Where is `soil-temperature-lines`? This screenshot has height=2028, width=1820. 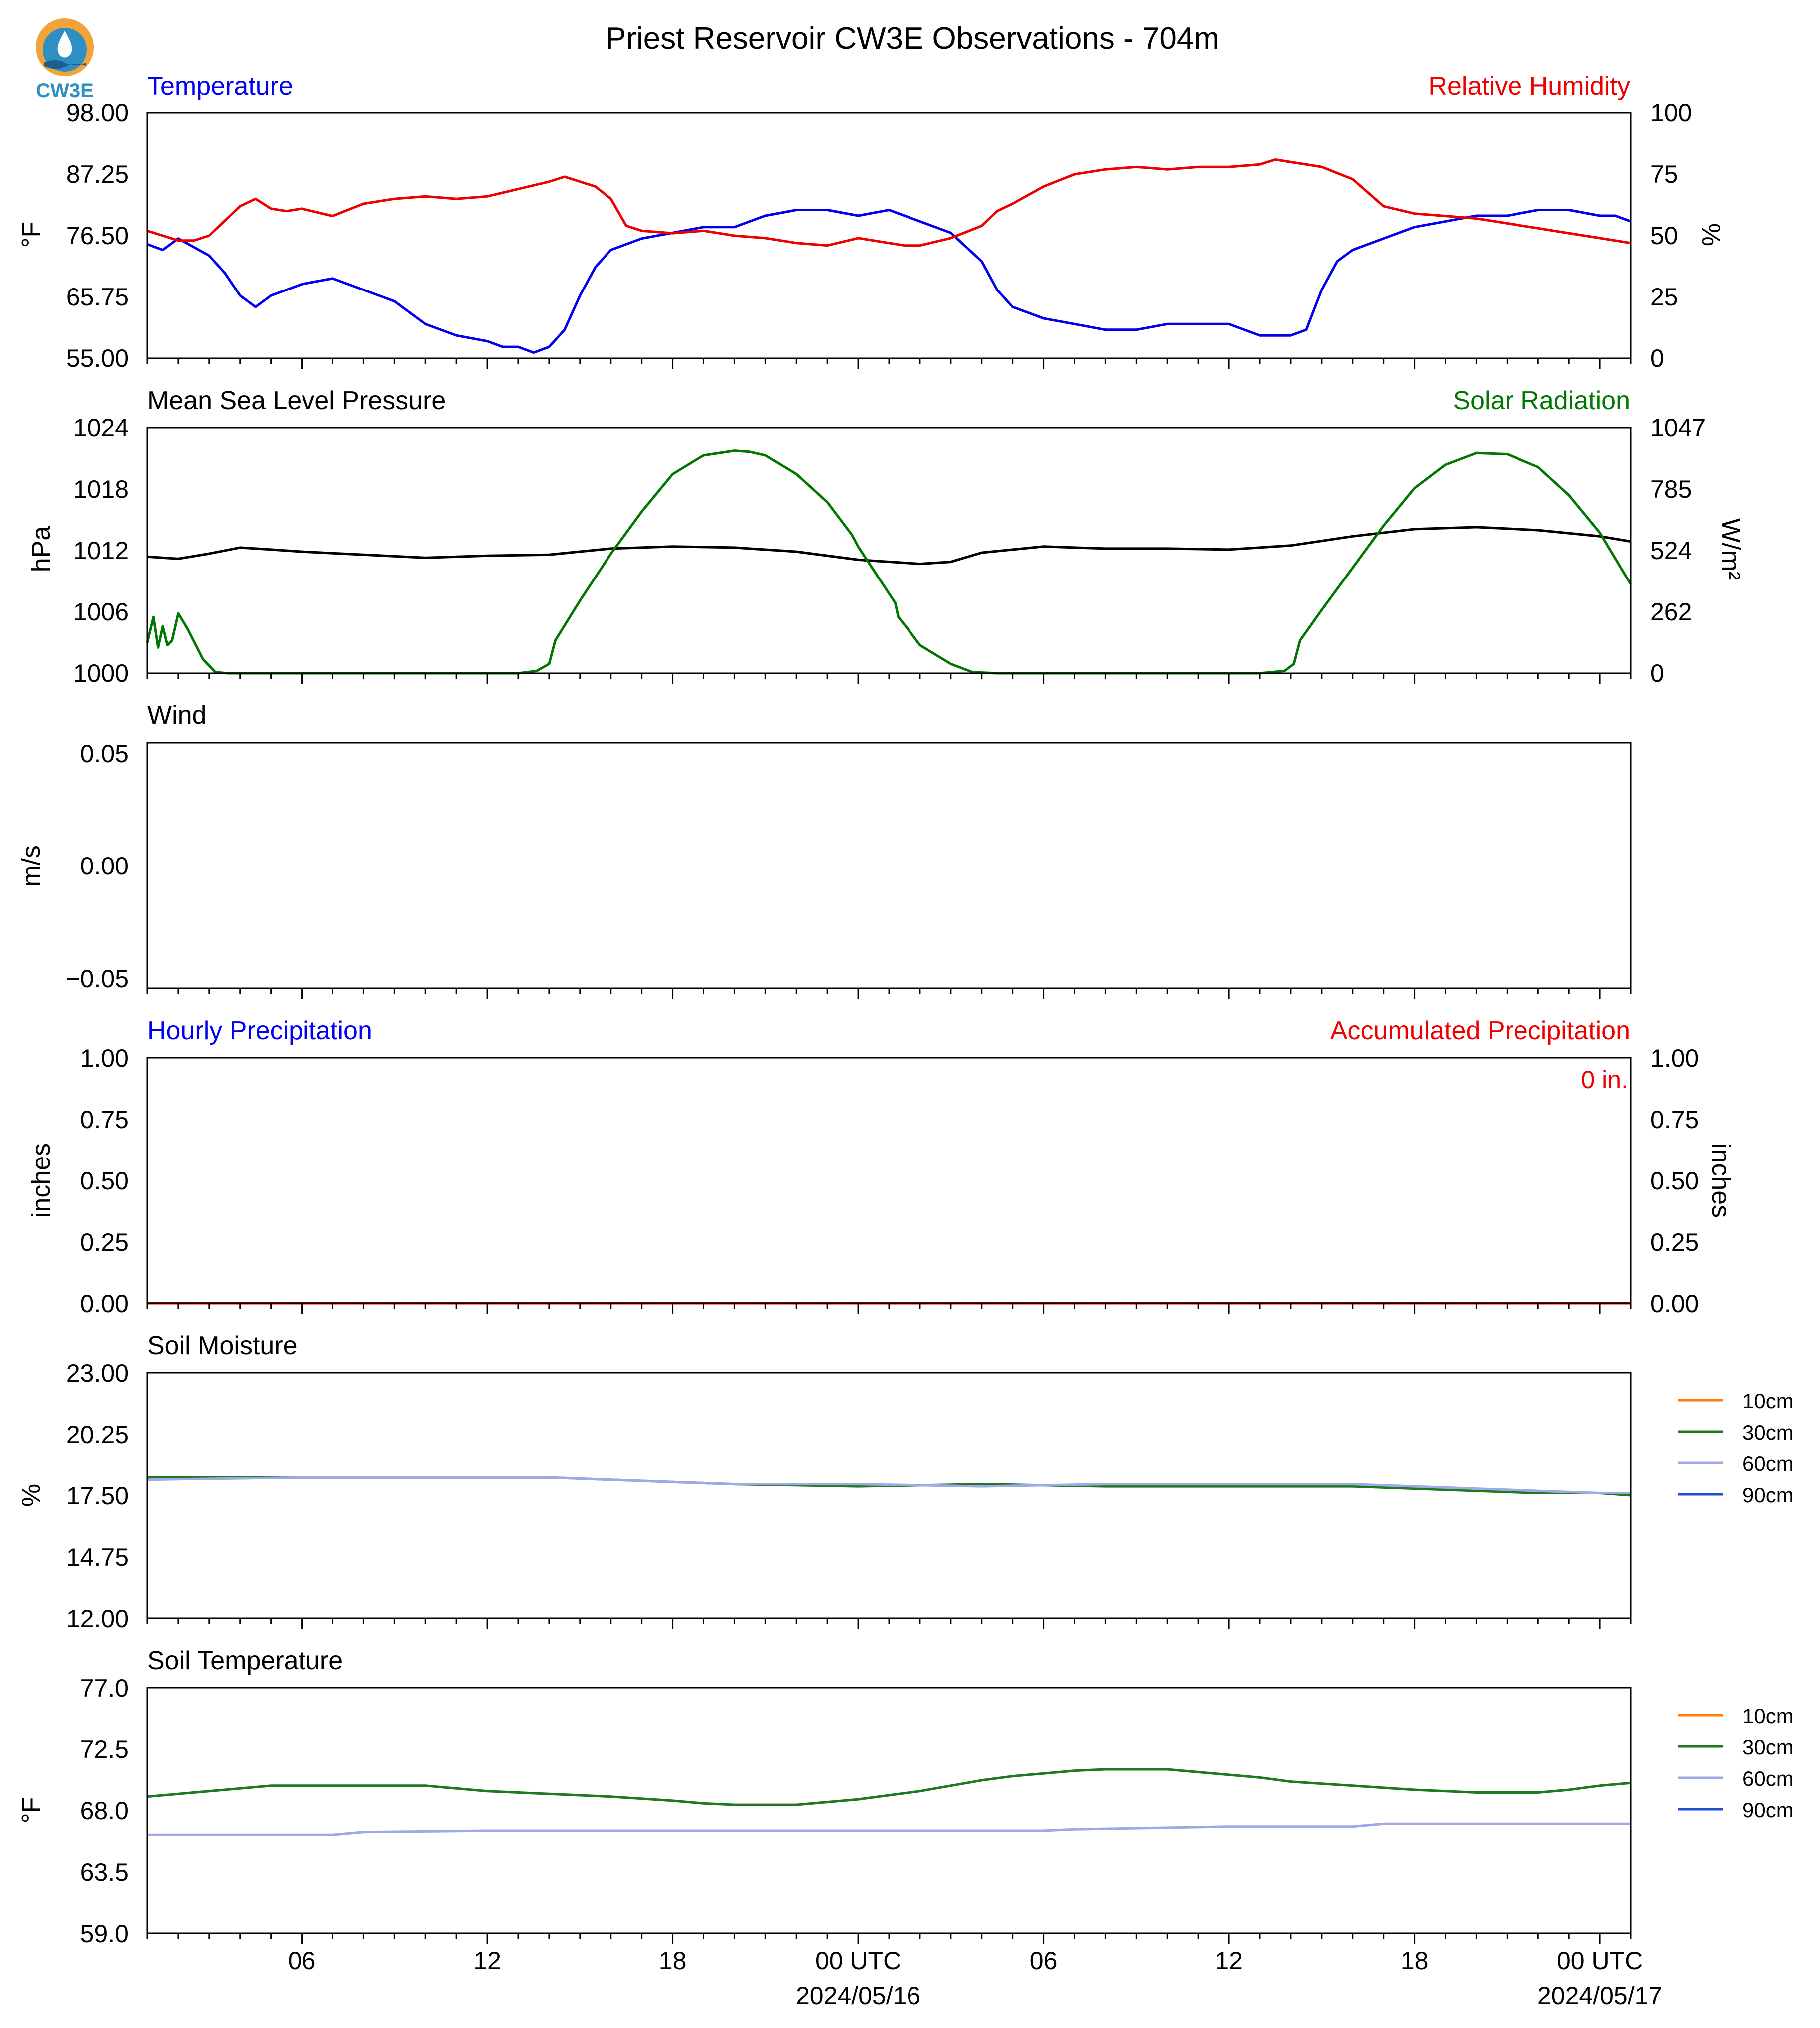 soil-temperature-lines is located at coordinates (889, 1802).